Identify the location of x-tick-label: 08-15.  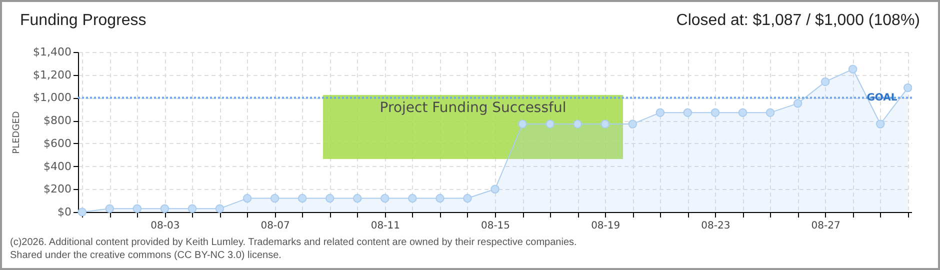
(495, 226).